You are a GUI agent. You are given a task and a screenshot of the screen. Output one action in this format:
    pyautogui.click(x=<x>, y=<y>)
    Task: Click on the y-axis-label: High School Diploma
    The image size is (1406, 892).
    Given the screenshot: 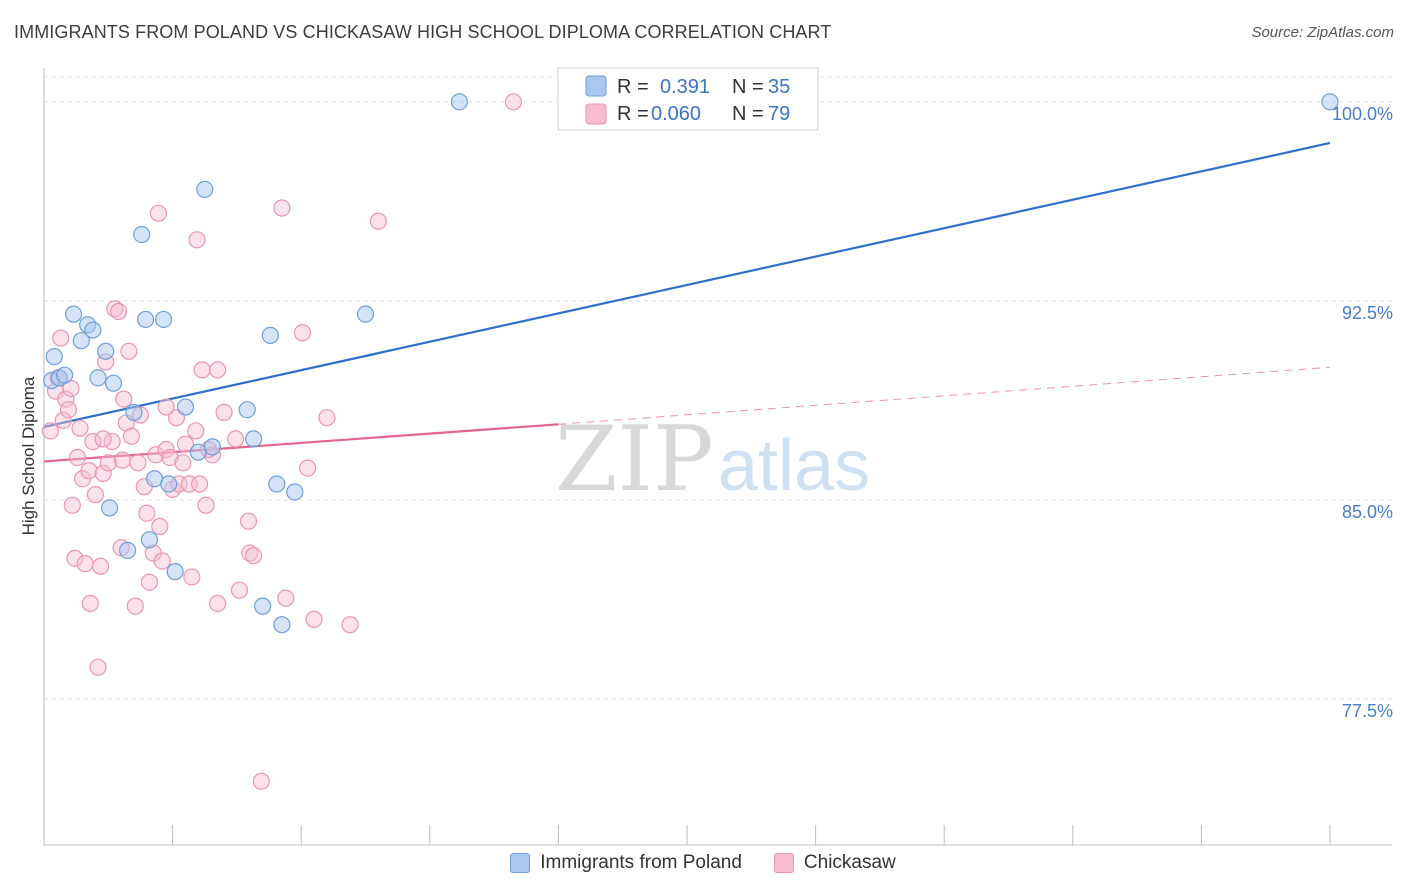 What is the action you would take?
    pyautogui.click(x=28, y=455)
    